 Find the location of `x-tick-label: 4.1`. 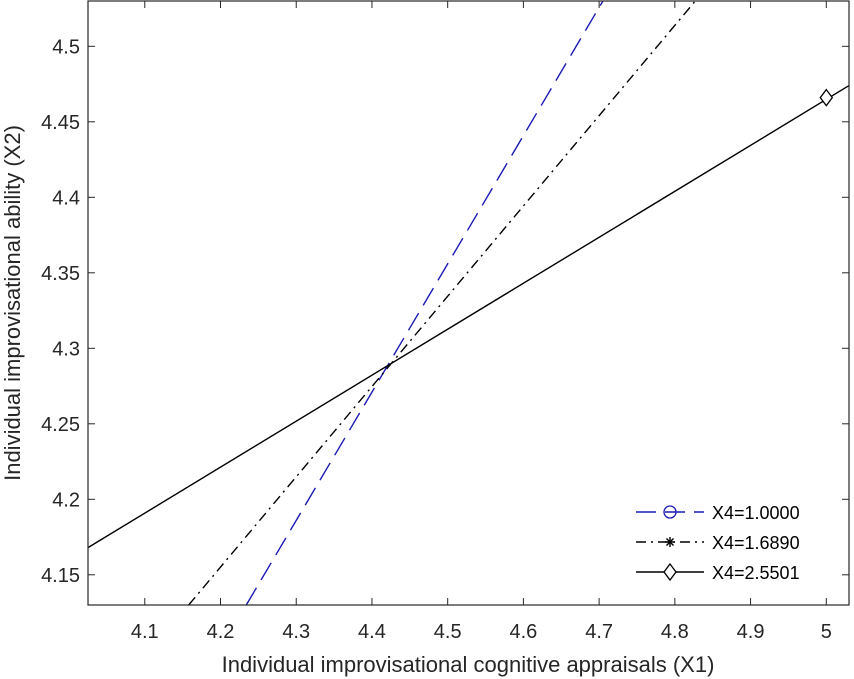

x-tick-label: 4.1 is located at coordinates (145, 632).